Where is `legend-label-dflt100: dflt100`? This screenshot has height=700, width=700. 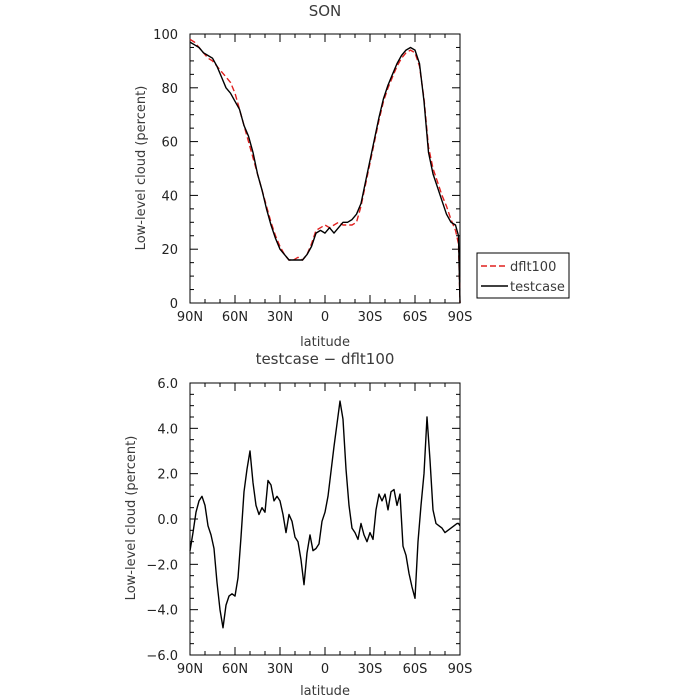
legend-label-dflt100: dflt100 is located at coordinates (533, 267).